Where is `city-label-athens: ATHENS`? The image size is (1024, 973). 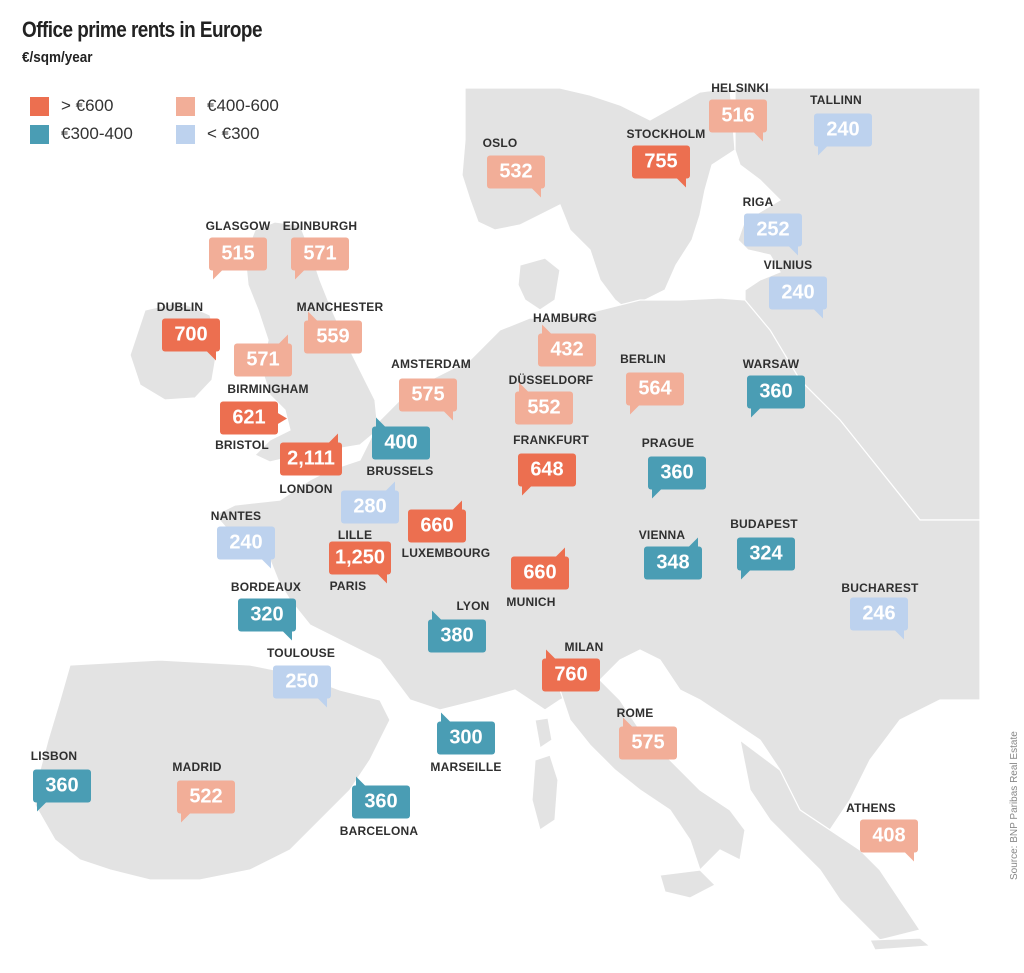
city-label-athens: ATHENS is located at coordinates (871, 808).